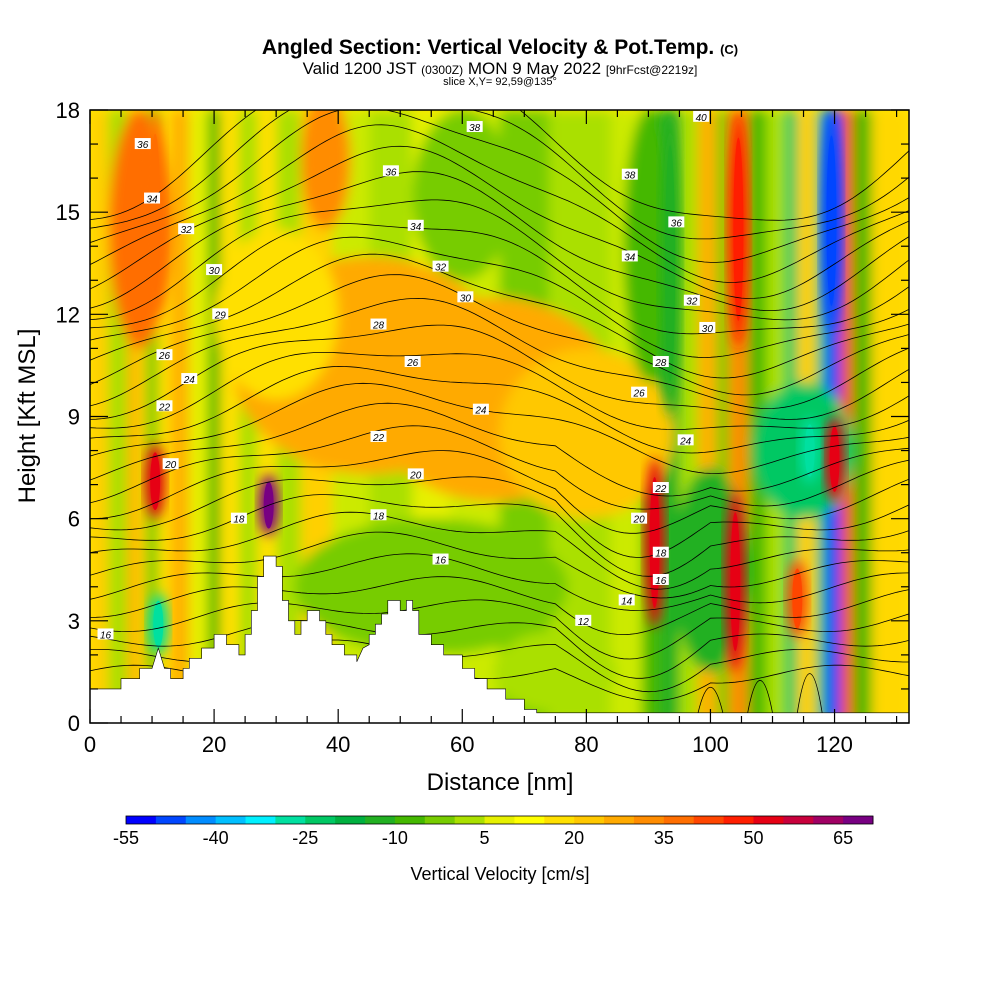 This screenshot has height=1000, width=1000. Describe the element at coordinates (586, 744) in the screenshot. I see `x-tick-label: 80` at that location.